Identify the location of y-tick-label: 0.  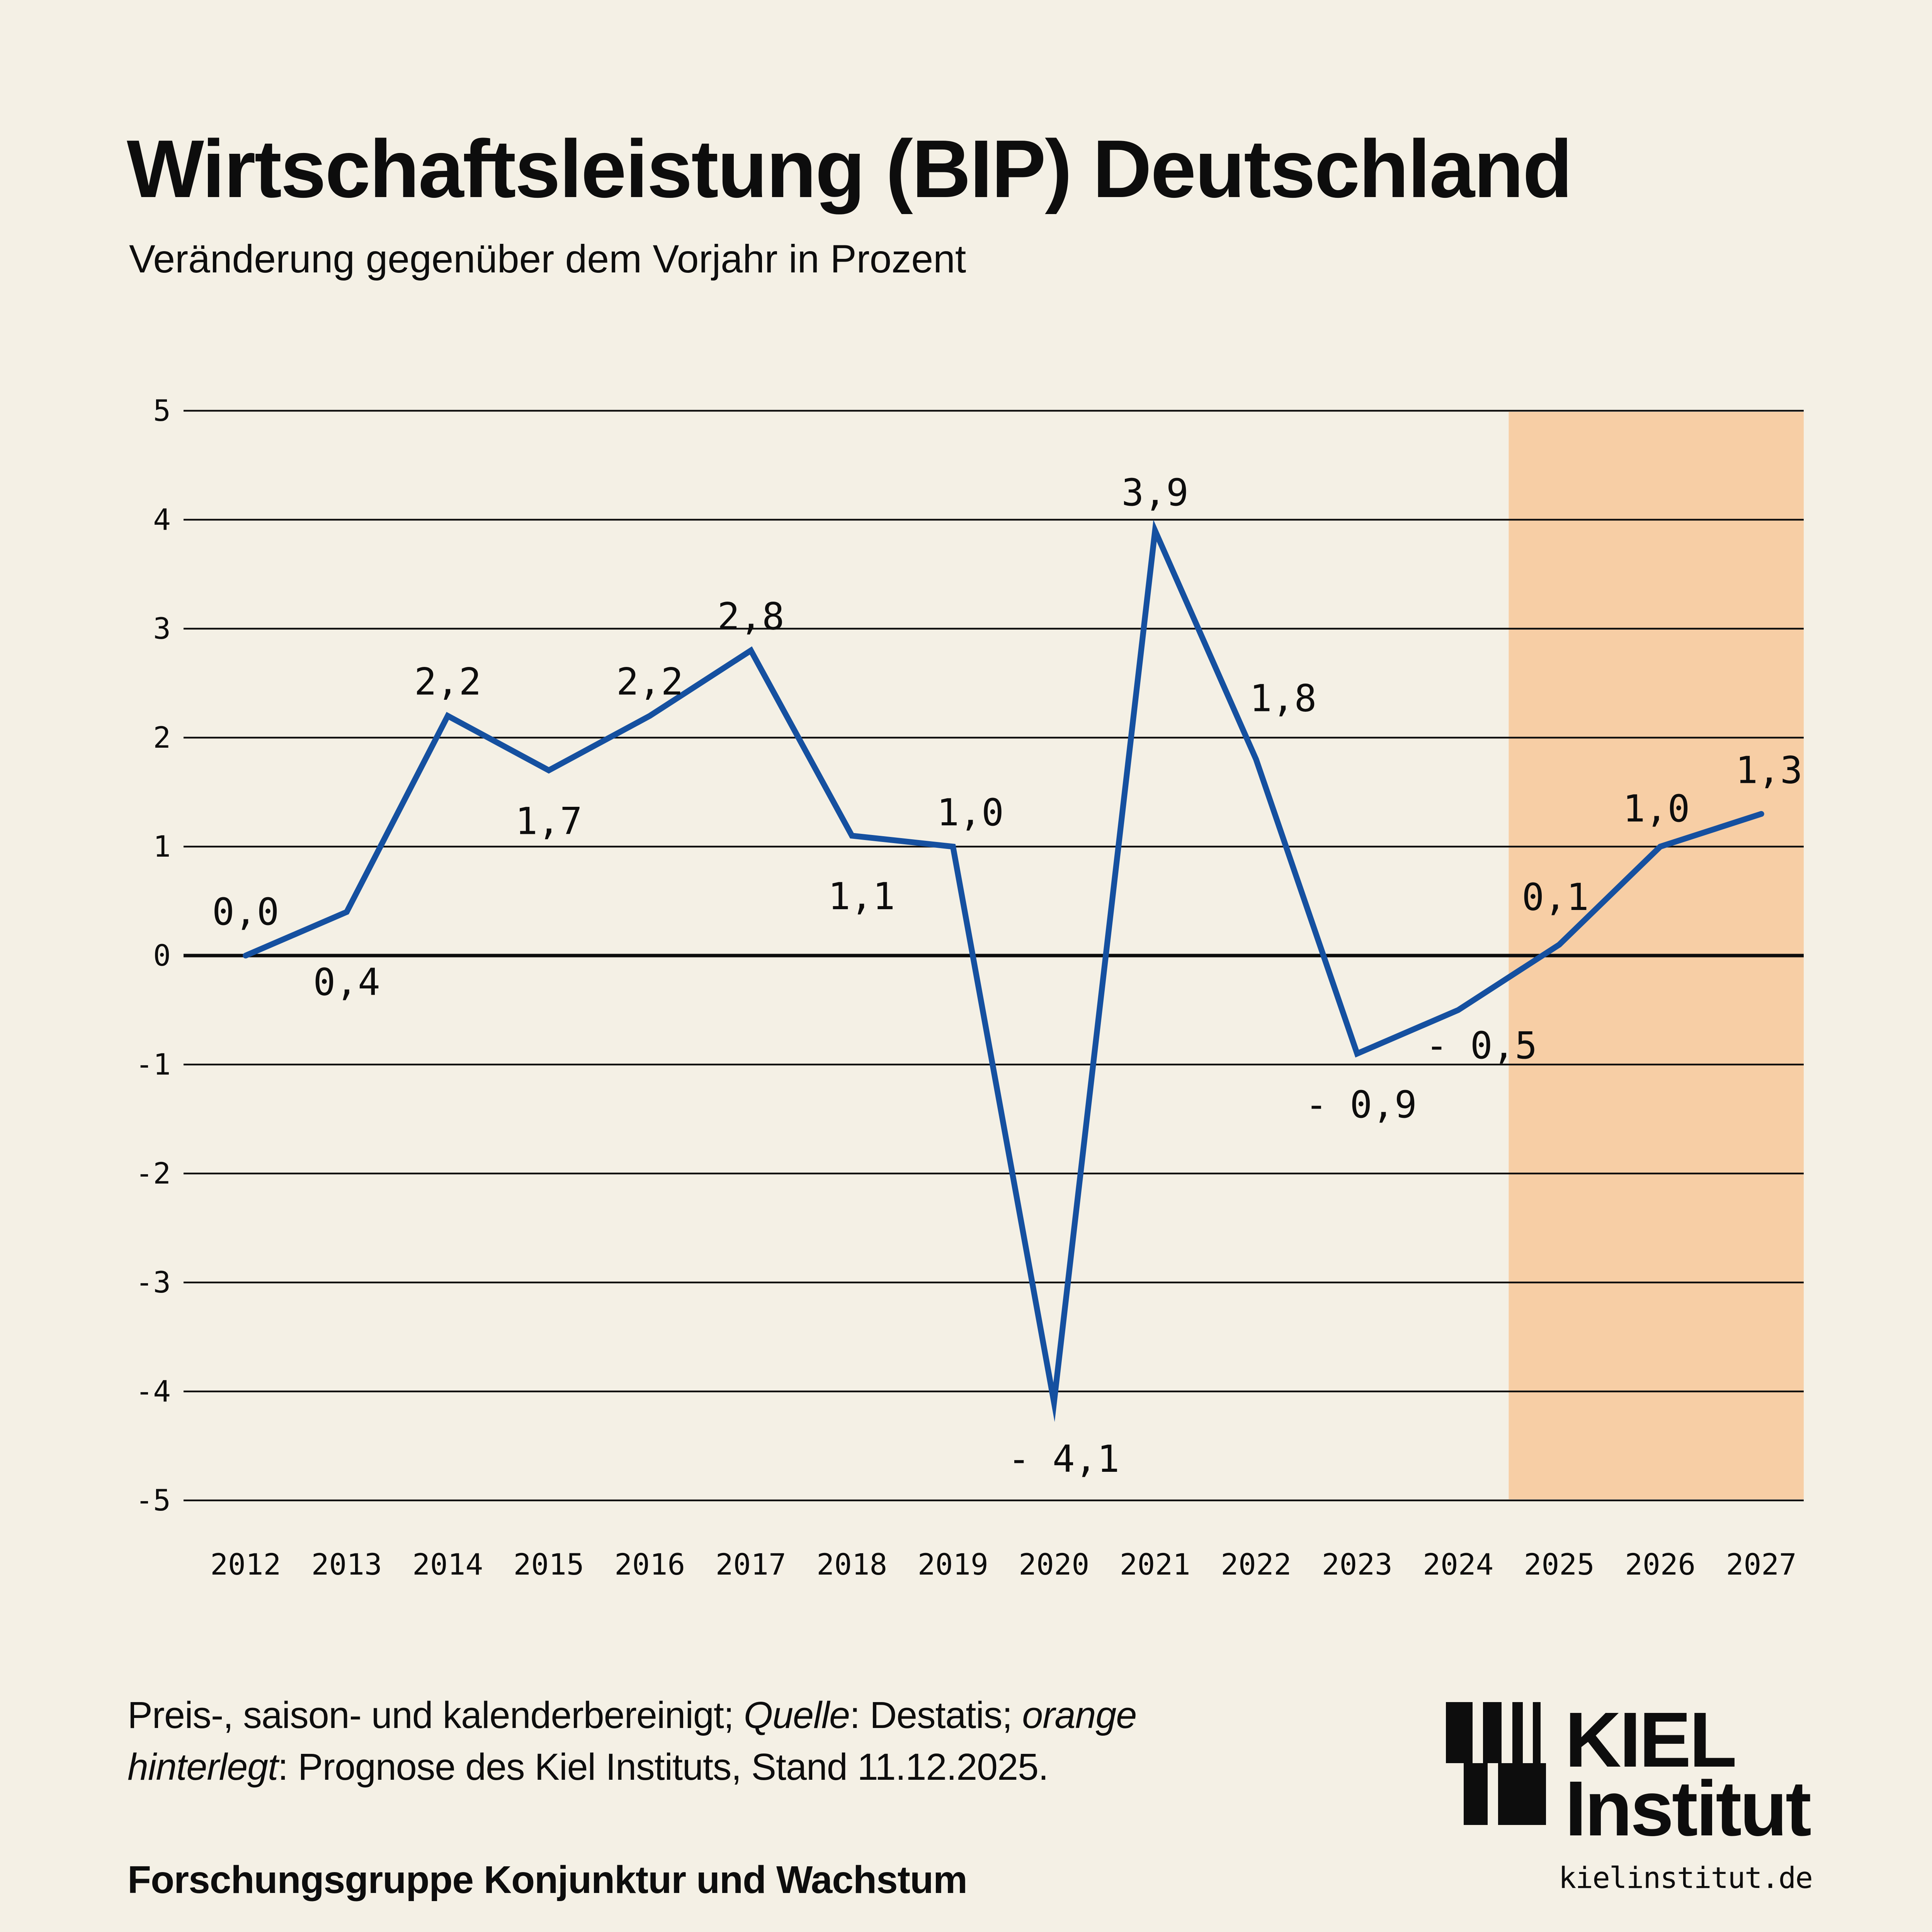
(162, 956).